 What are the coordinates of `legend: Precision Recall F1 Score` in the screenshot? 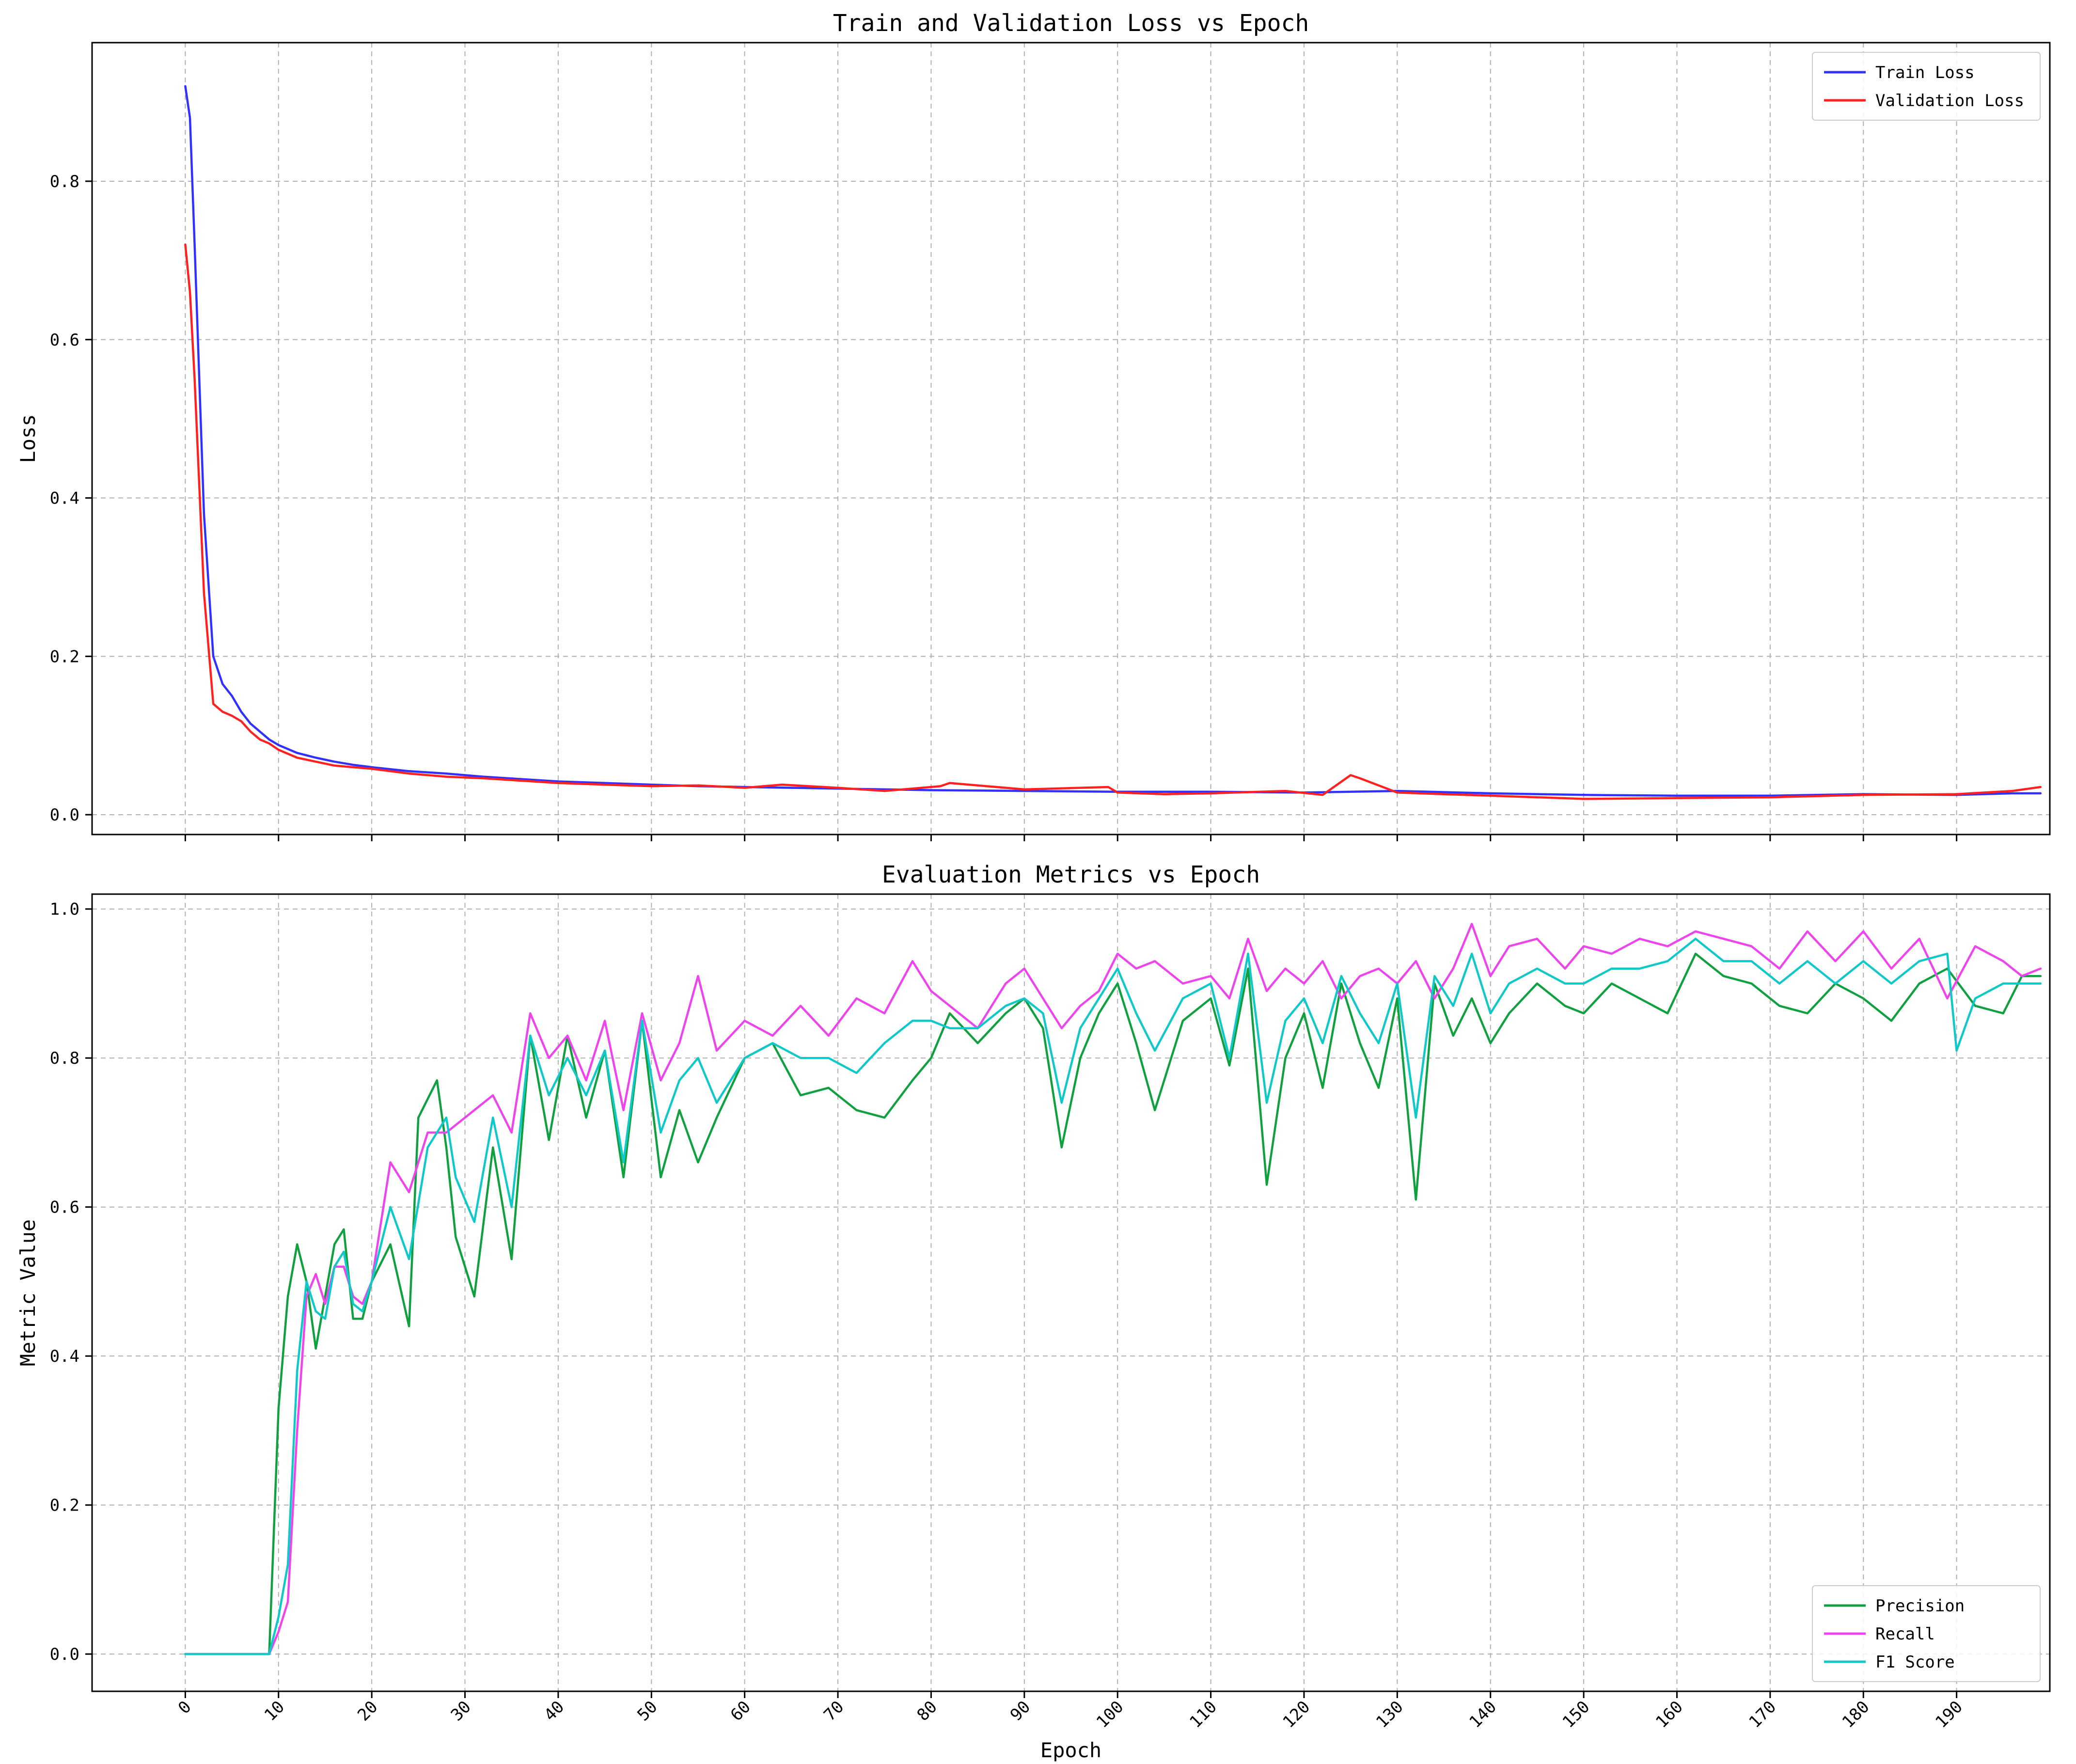 It's located at (1926, 1634).